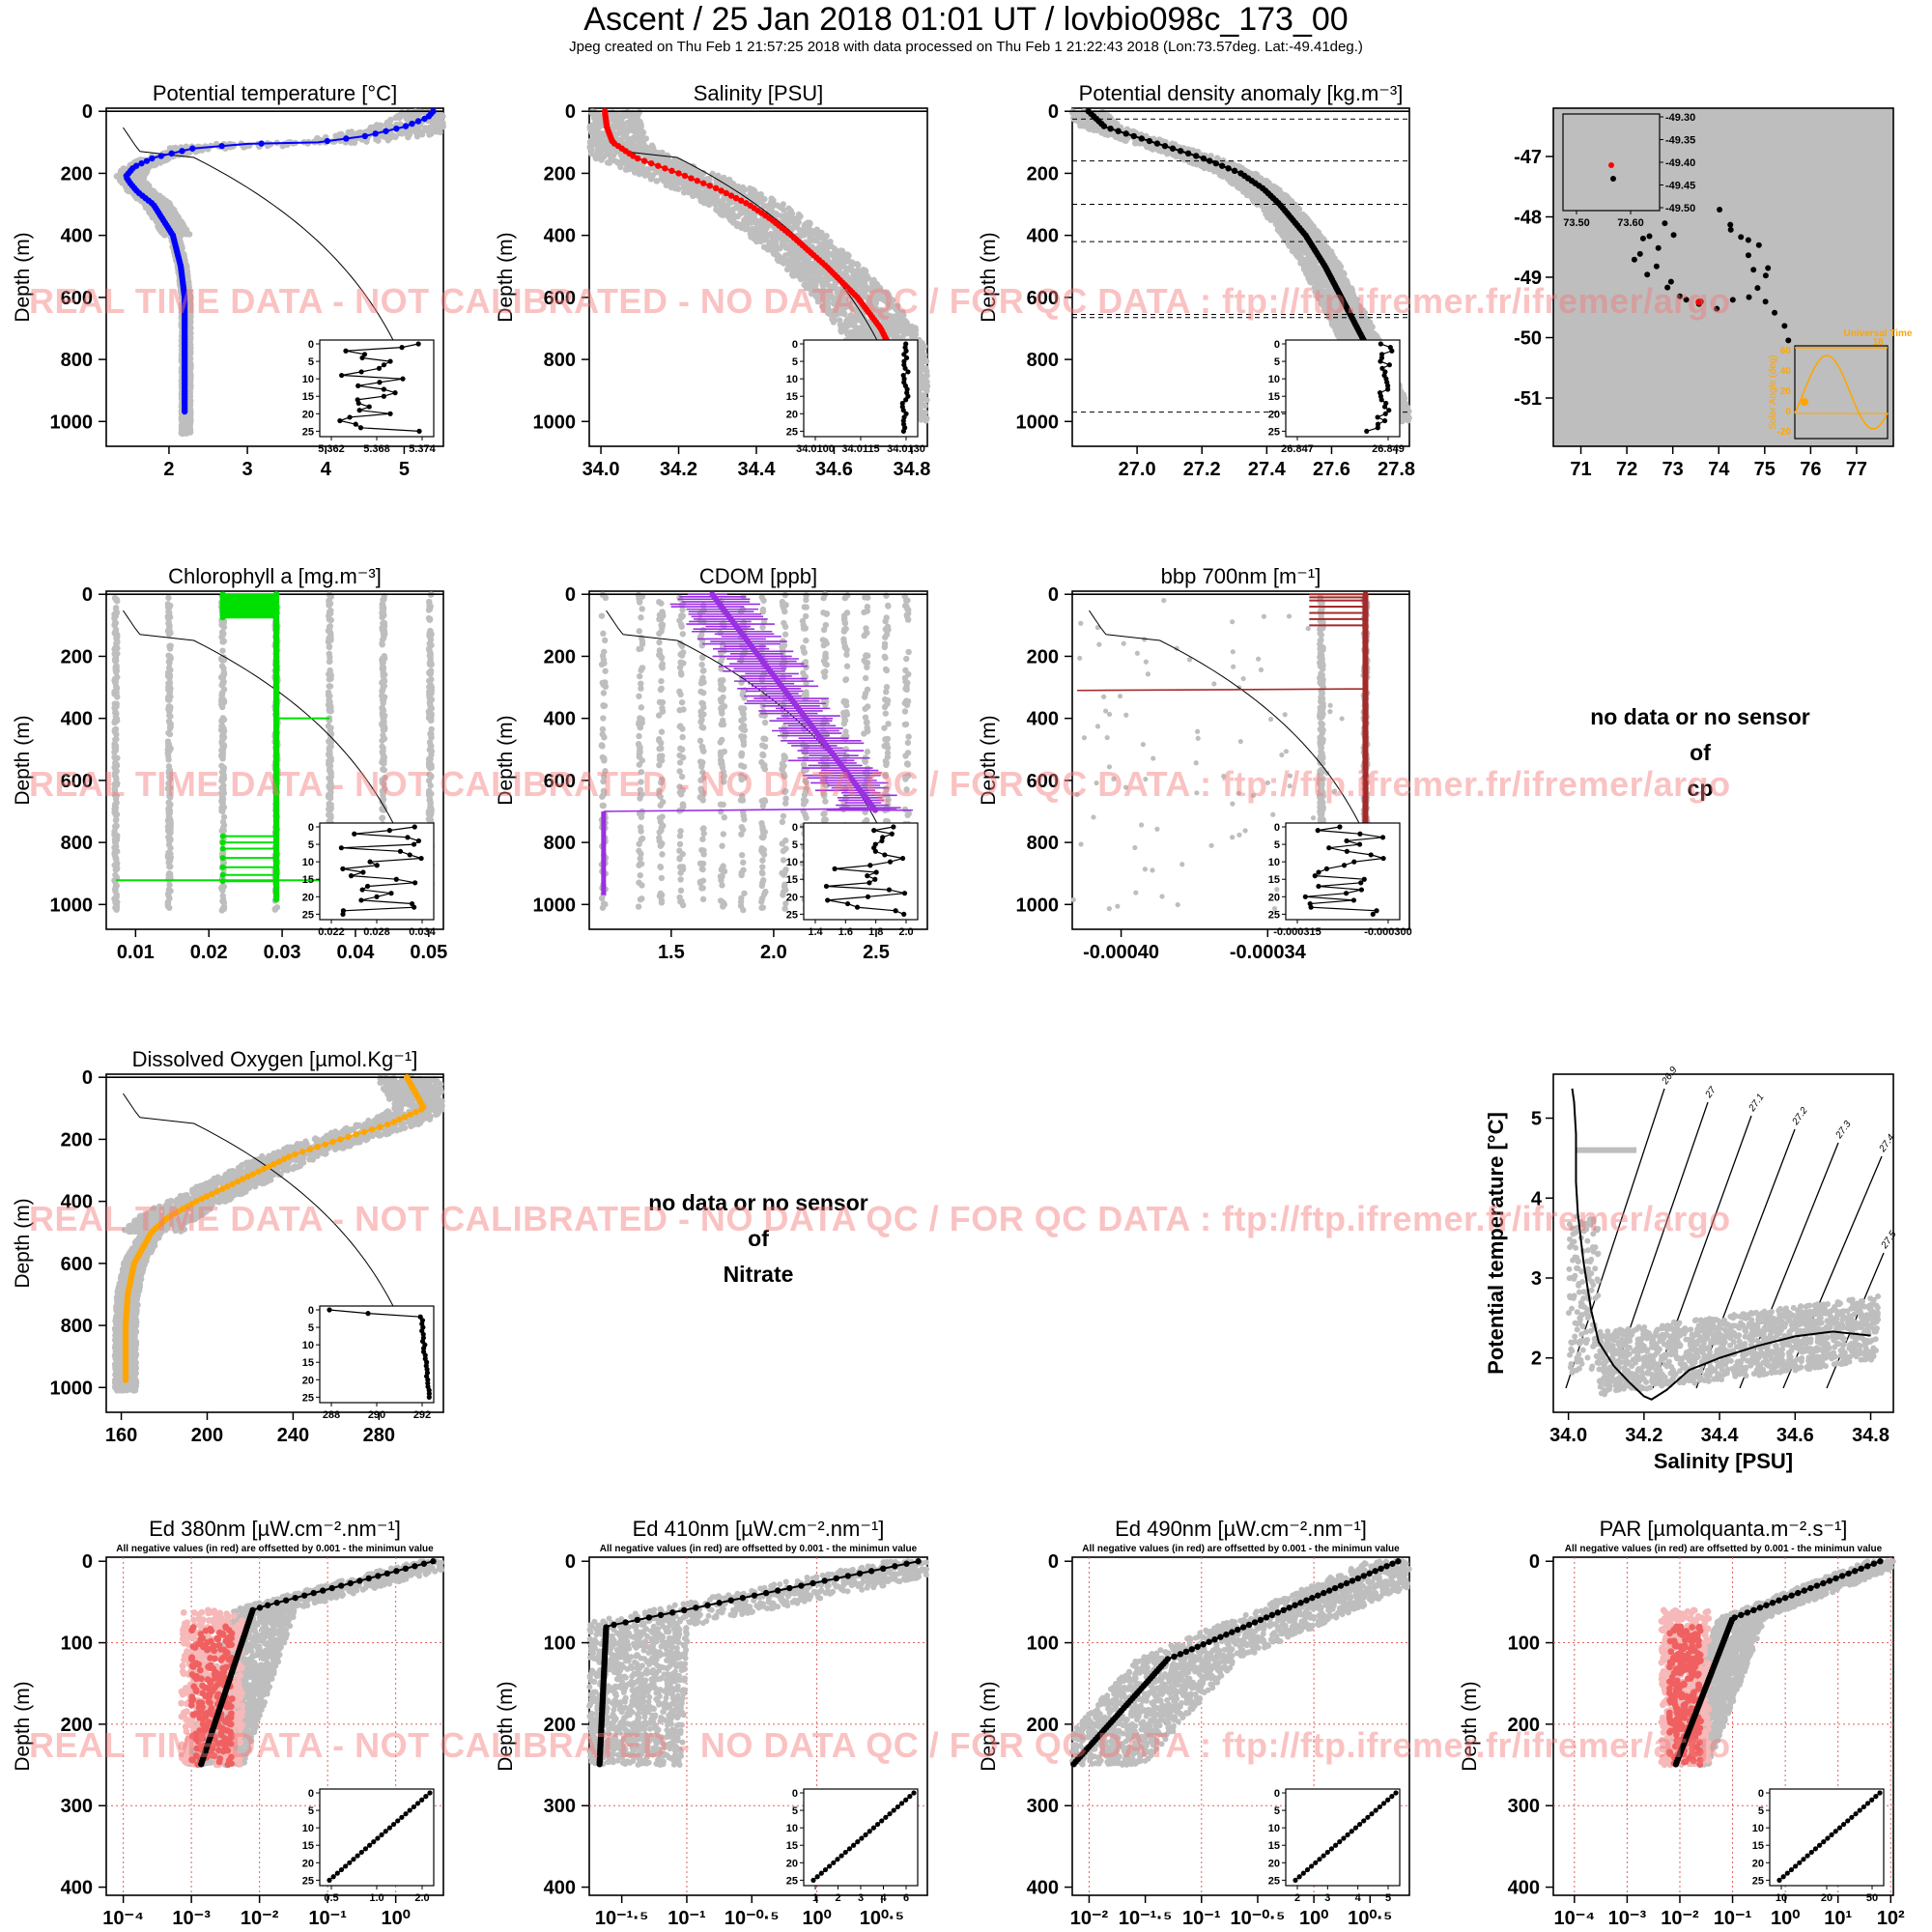 The image size is (1932, 1932). Describe the element at coordinates (308, 414) in the screenshot. I see `temp-inset-ytick-label: 20` at that location.